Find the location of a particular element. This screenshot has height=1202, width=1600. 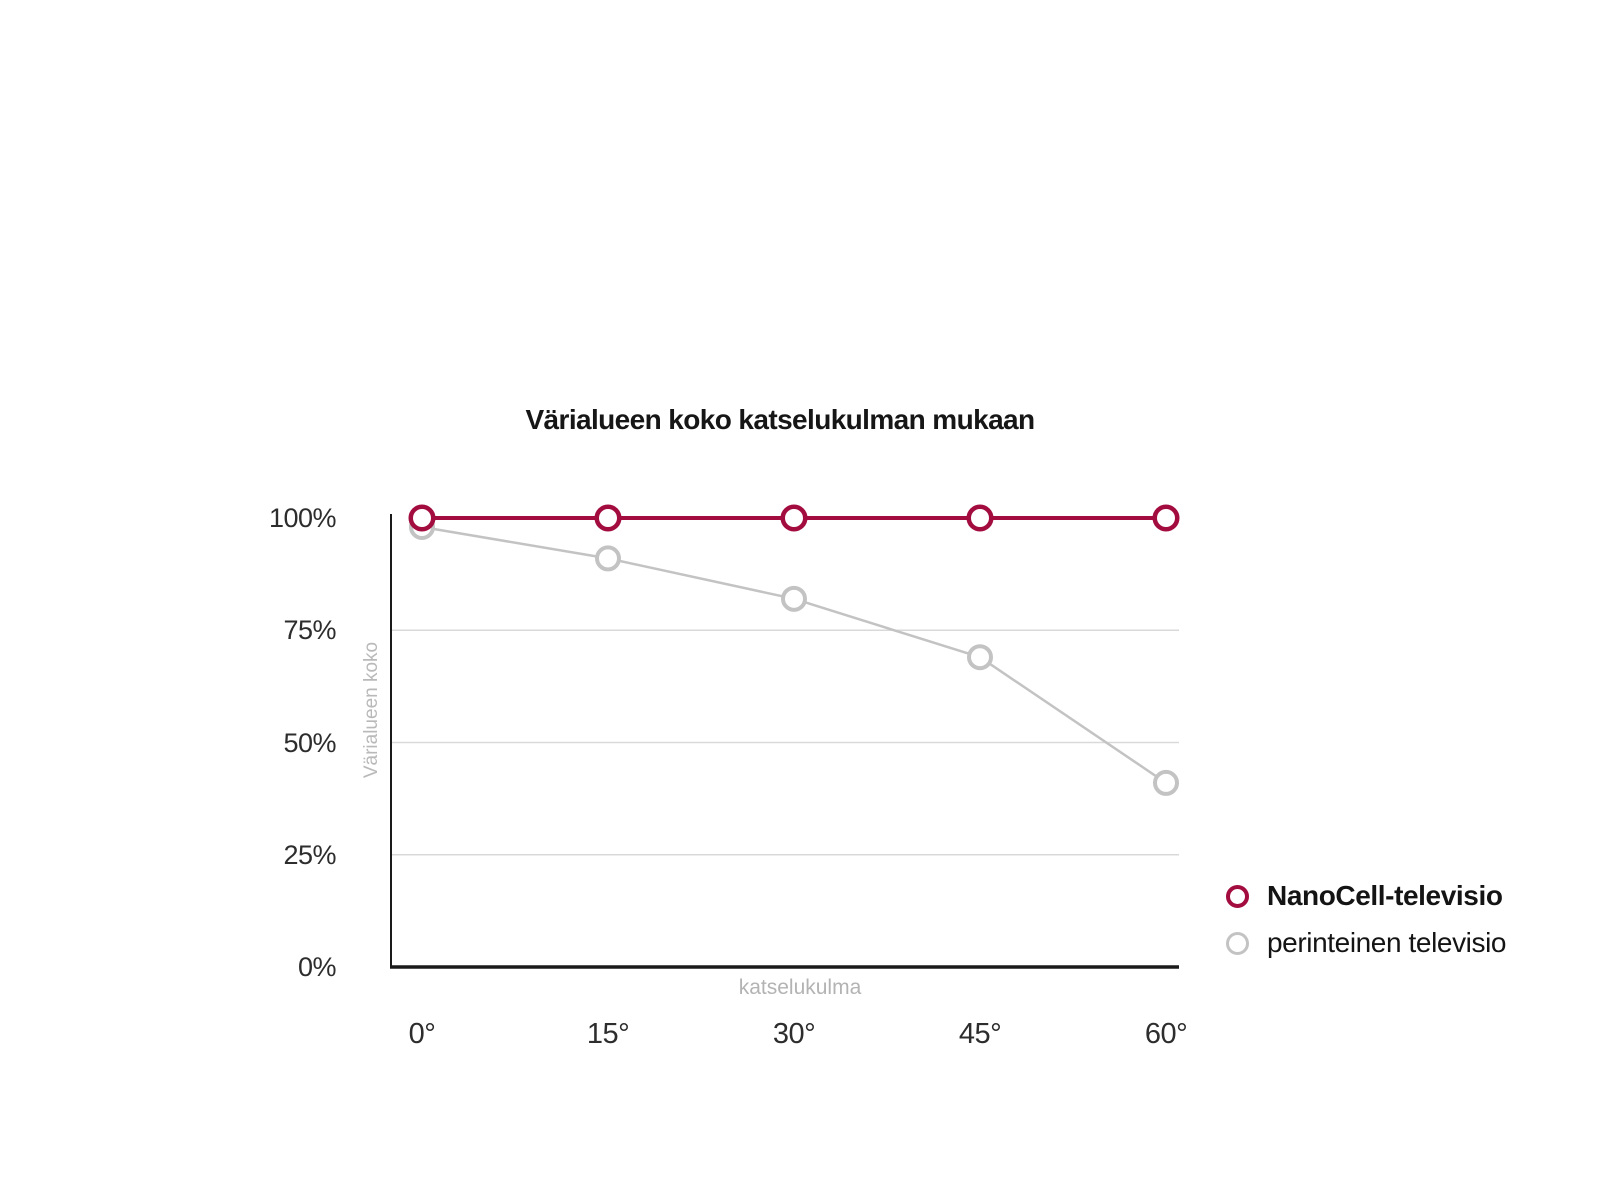

conventional-tv-line is located at coordinates (794, 654).